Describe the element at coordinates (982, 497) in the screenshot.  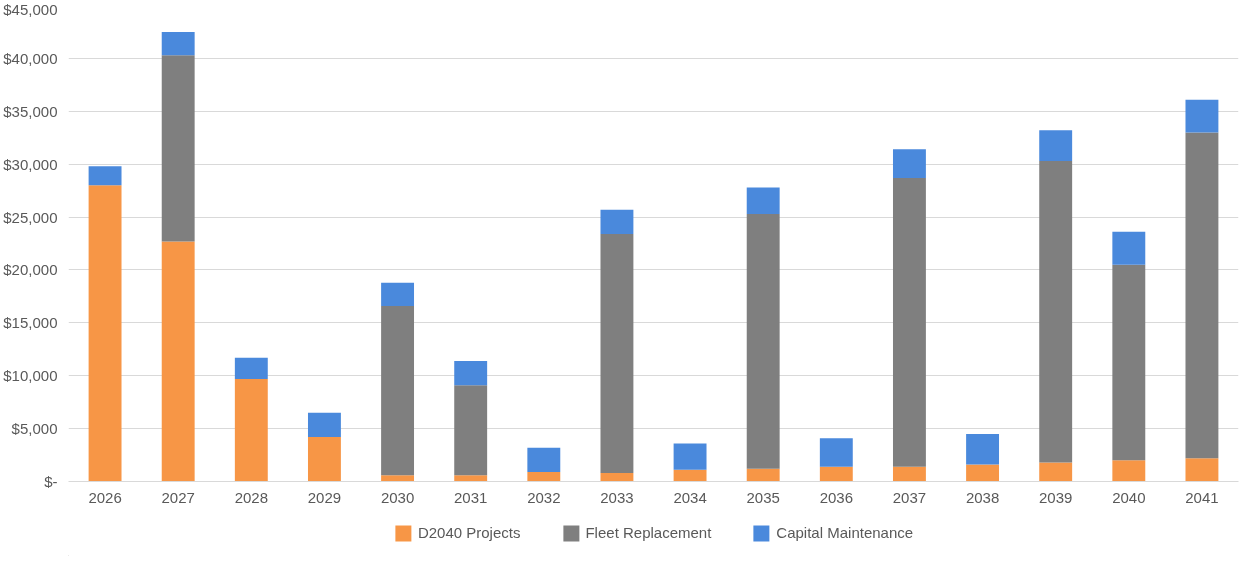
I see `x-tick-label: 2038` at that location.